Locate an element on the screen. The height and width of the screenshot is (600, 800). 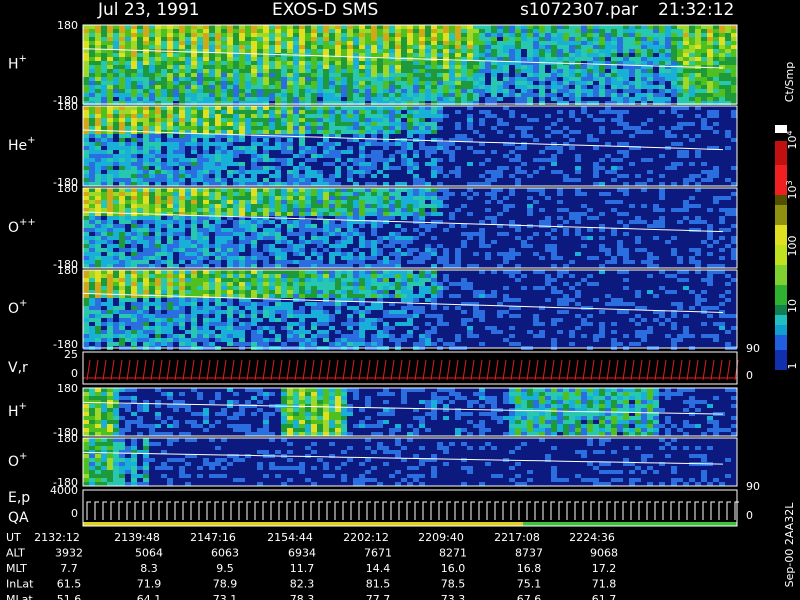
panel-label: He+ is located at coordinates (22, 144).